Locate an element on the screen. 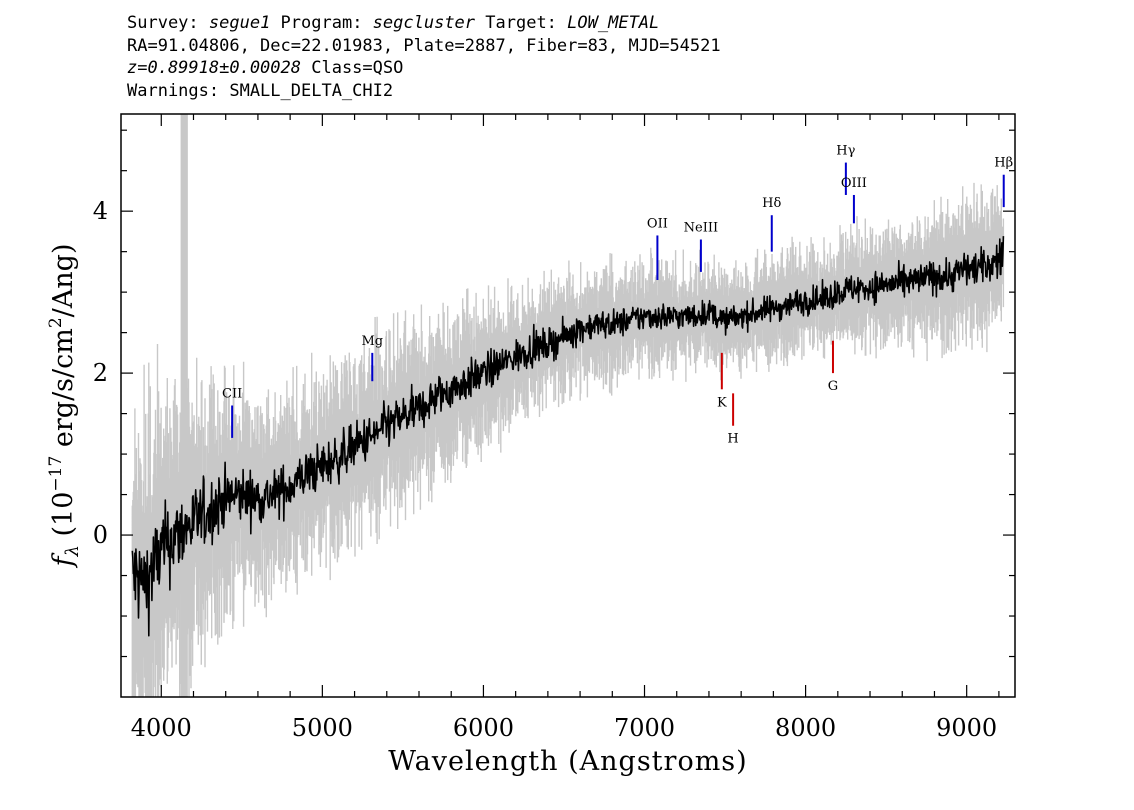  line-marker-label: CII is located at coordinates (232, 394).